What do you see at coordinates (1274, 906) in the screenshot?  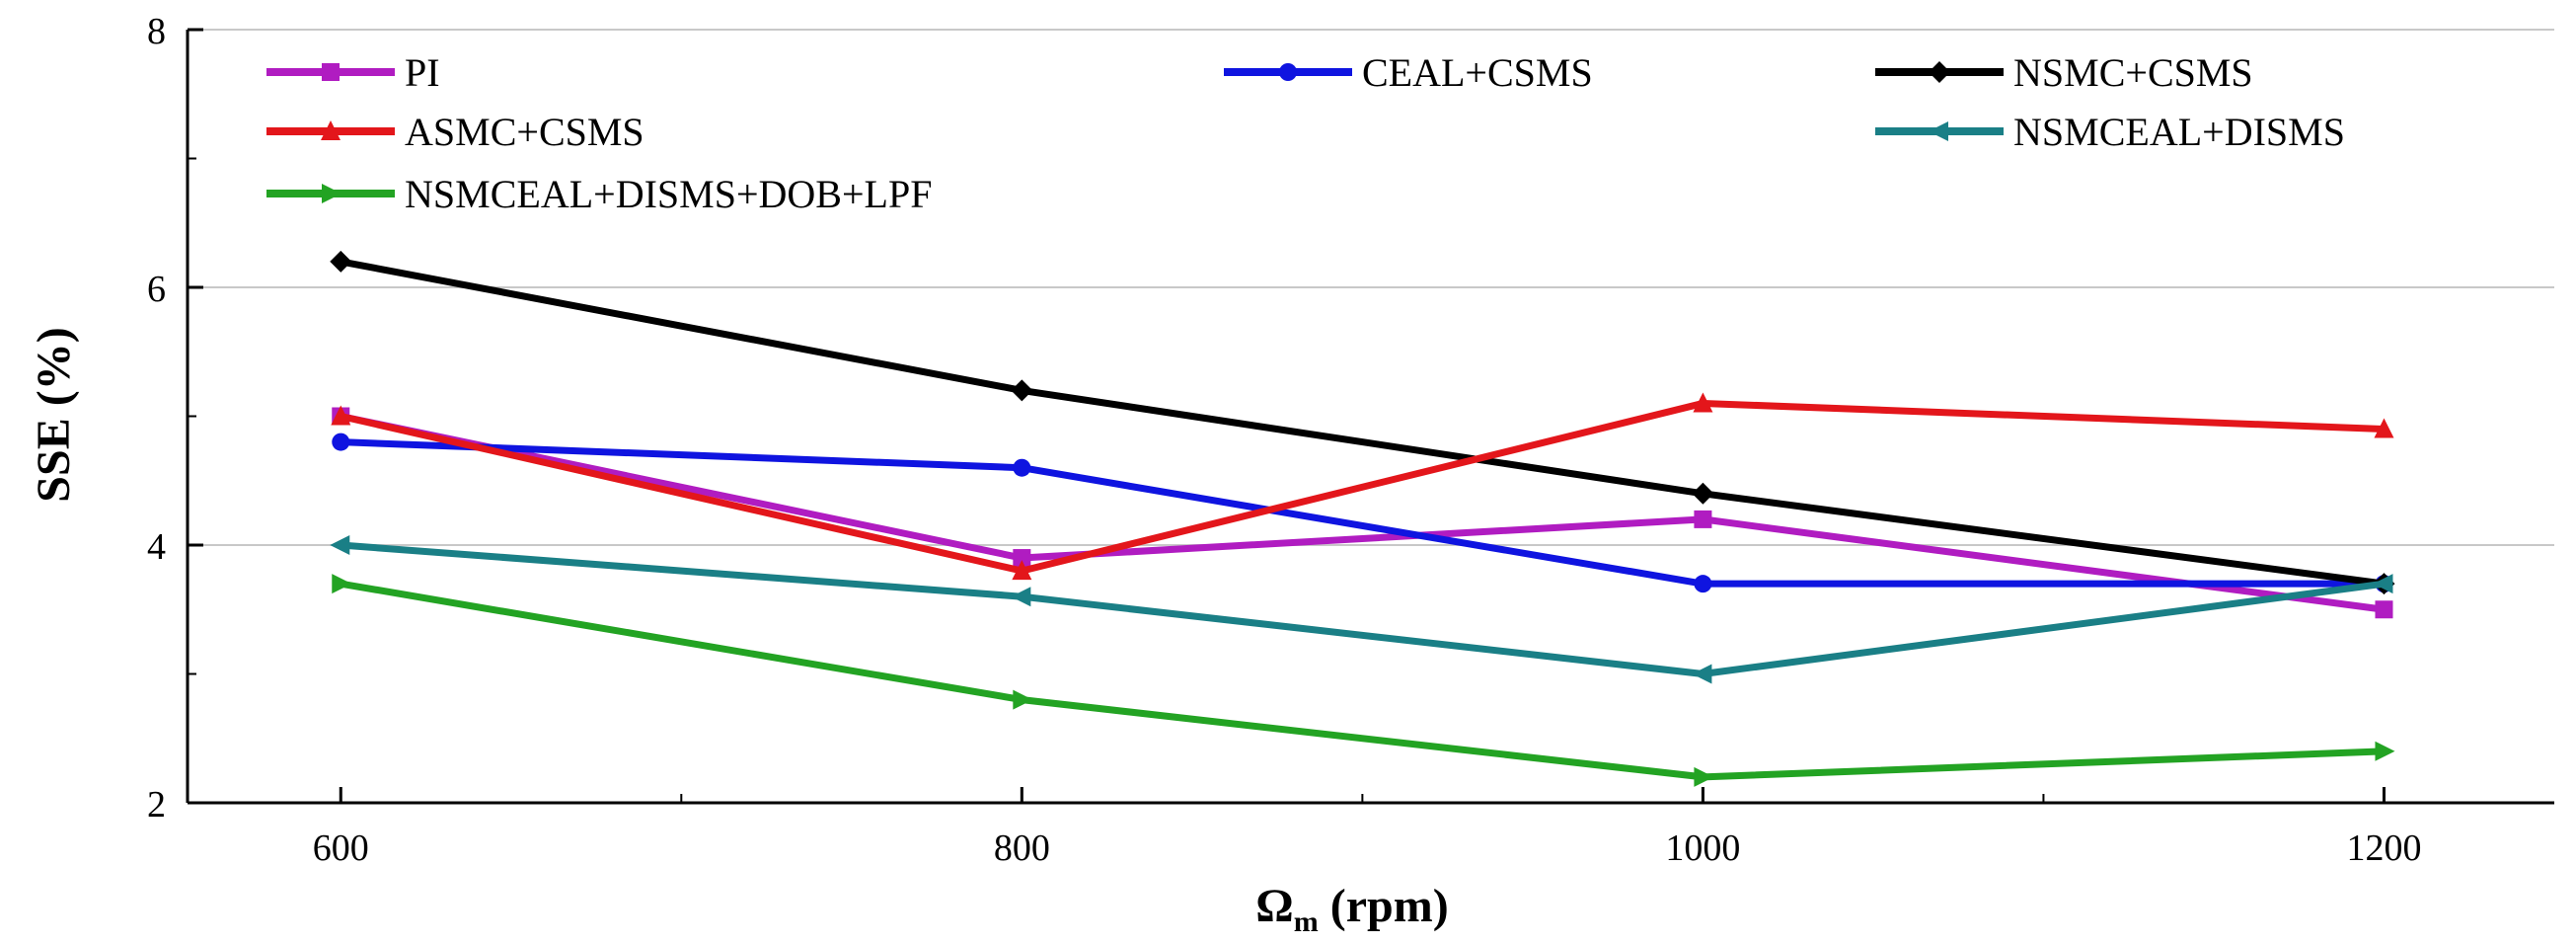 I see `x-axis-title-symbol: Ω` at bounding box center [1274, 906].